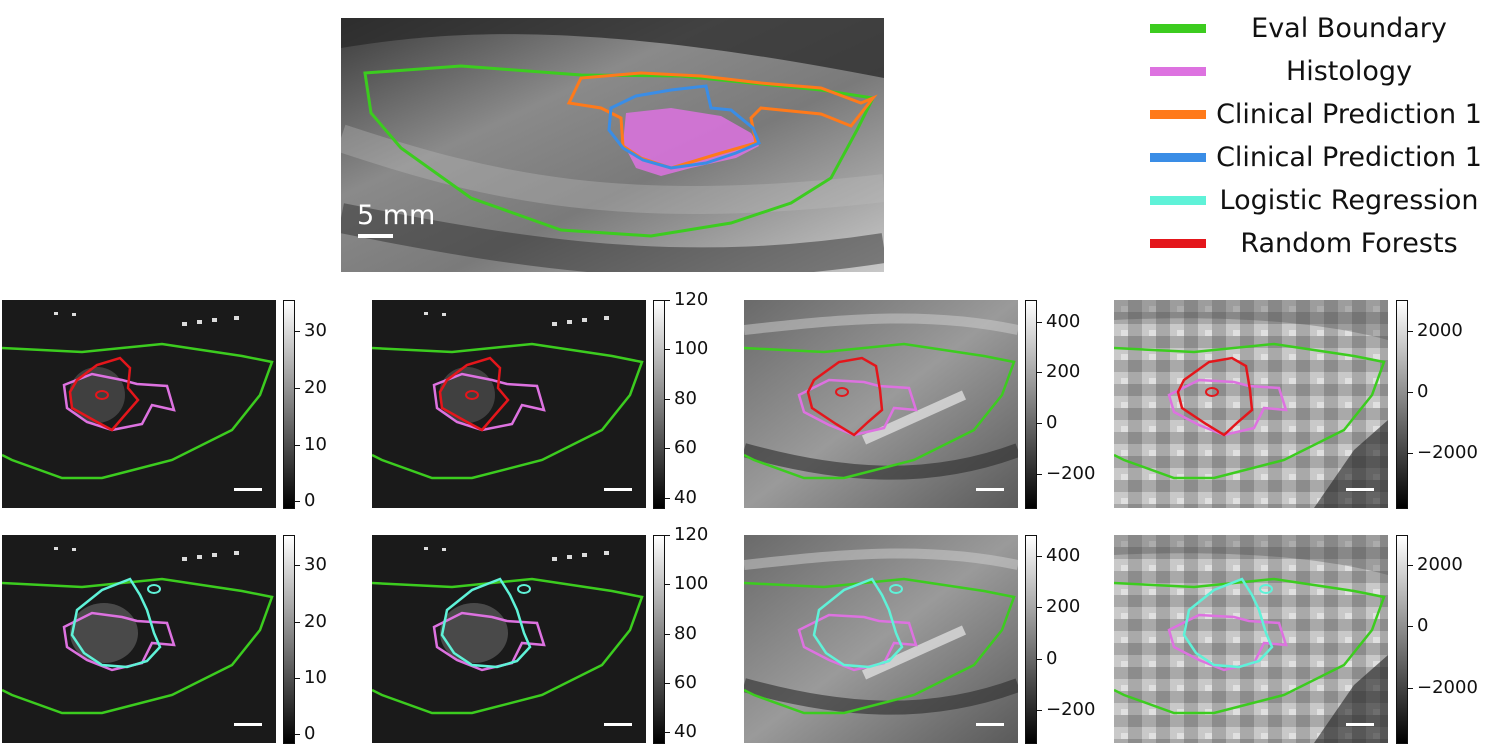 This screenshot has height=747, width=1500. Describe the element at coordinates (685, 633) in the screenshot. I see `tick-label: 80` at that location.